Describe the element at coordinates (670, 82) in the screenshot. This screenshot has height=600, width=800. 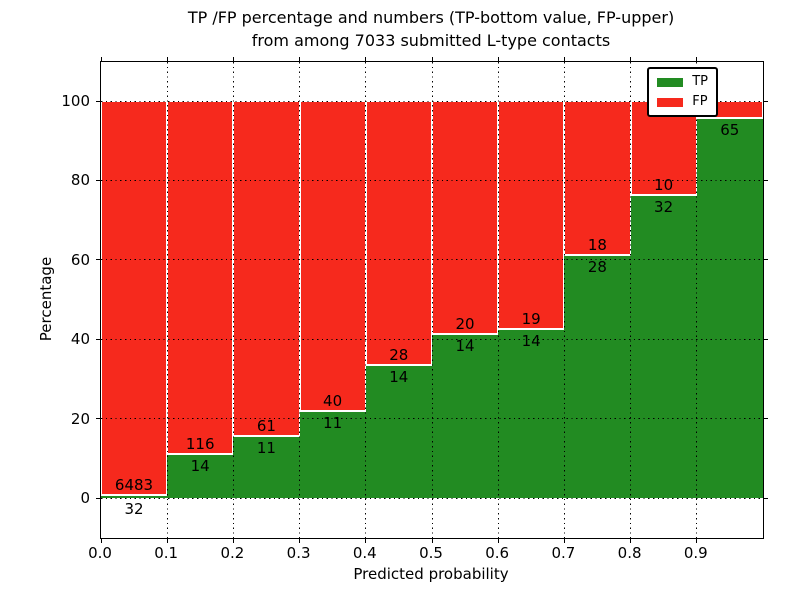
I see `legend-swatch-tp` at that location.